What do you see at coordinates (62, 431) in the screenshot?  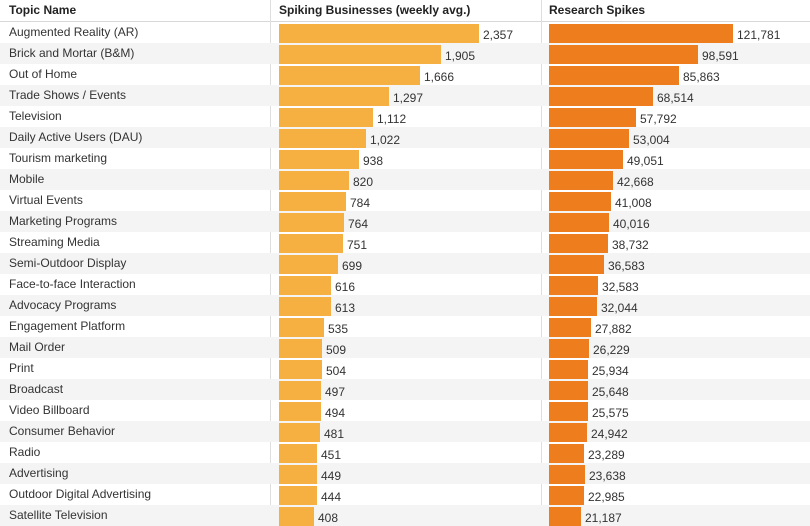 I see `topic-name: Consumer Behavior` at bounding box center [62, 431].